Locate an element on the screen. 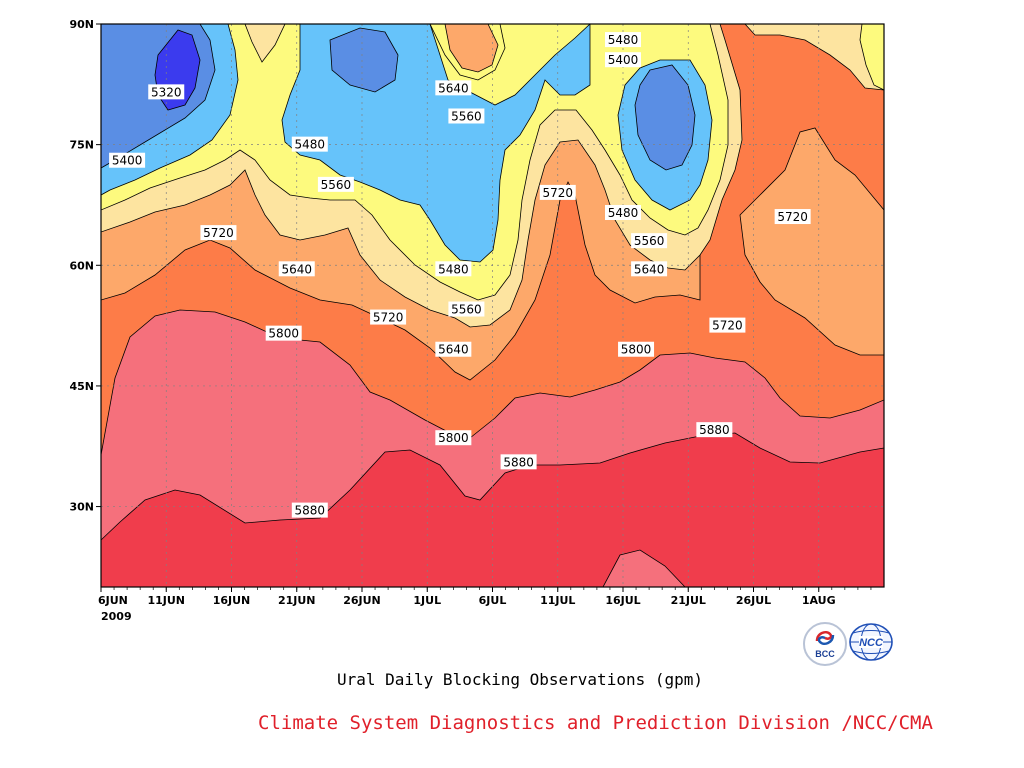 The image size is (1024, 768). band-north-edge-orange is located at coordinates (471, 48).